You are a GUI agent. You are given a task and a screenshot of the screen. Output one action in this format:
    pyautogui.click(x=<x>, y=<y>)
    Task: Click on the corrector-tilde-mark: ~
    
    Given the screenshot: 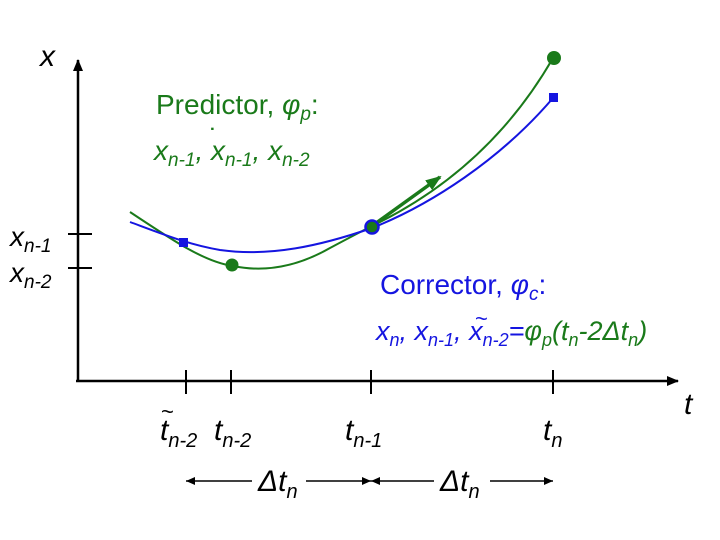 What is the action you would take?
    pyautogui.click(x=481, y=318)
    